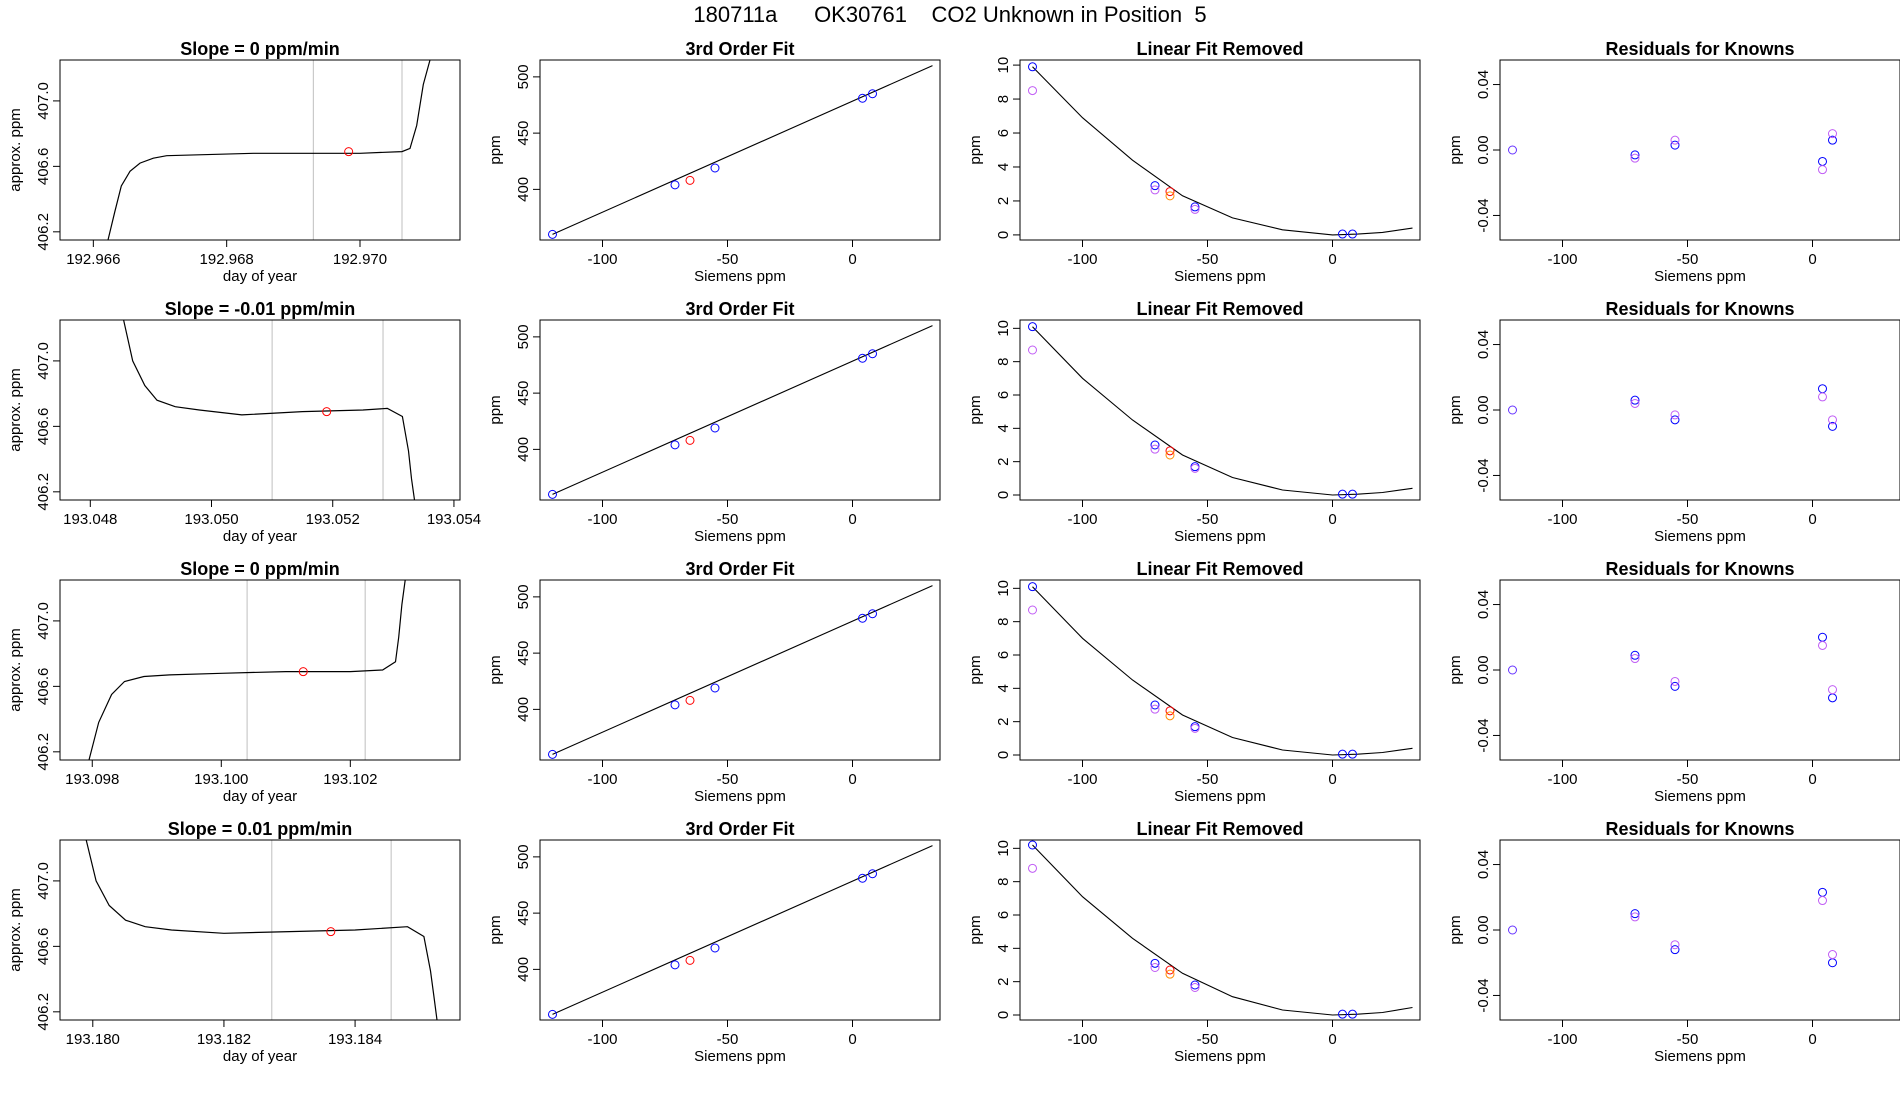 Image resolution: width=1900 pixels, height=1100 pixels. Describe the element at coordinates (350, 779) in the screenshot. I see `x-tick-label: 193.102` at that location.